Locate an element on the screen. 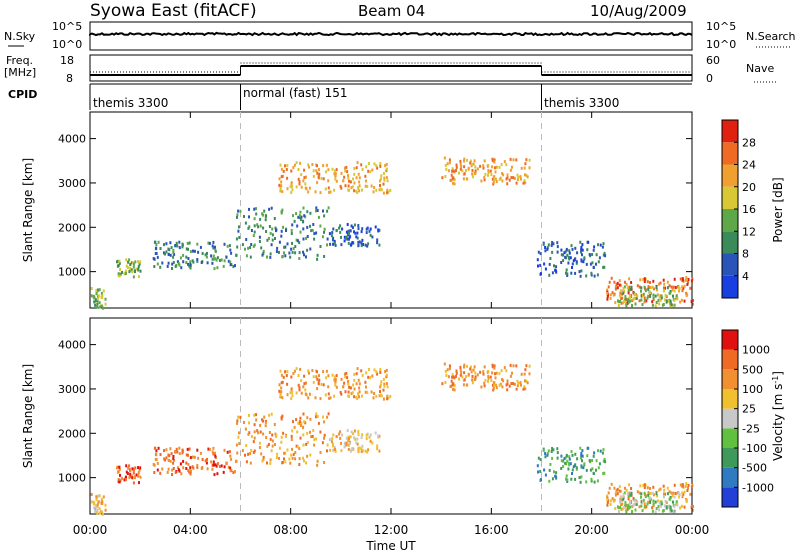 The image size is (800, 558). colorbar-swatch is located at coordinates (730, 477).